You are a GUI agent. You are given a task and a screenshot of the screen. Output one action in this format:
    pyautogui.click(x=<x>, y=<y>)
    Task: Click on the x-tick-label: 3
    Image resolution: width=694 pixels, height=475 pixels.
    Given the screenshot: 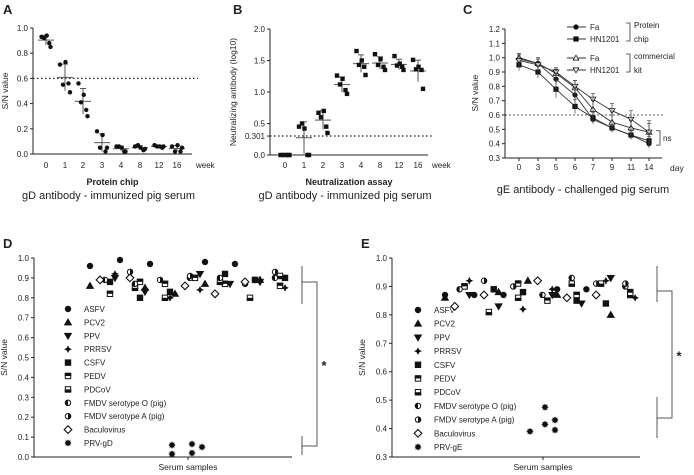 What is the action you would take?
    pyautogui.click(x=342, y=165)
    